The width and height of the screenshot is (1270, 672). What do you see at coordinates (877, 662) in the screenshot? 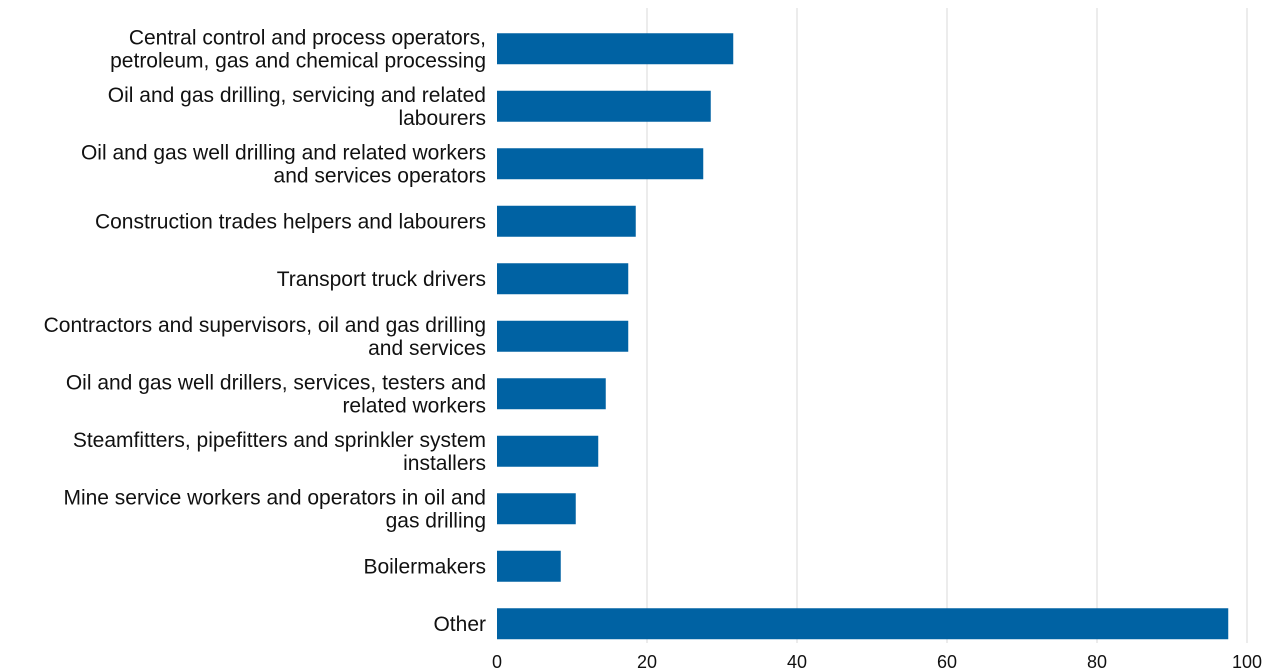
I see `x-axis-tick-labels: 0 20 40 60 80 100` at bounding box center [877, 662].